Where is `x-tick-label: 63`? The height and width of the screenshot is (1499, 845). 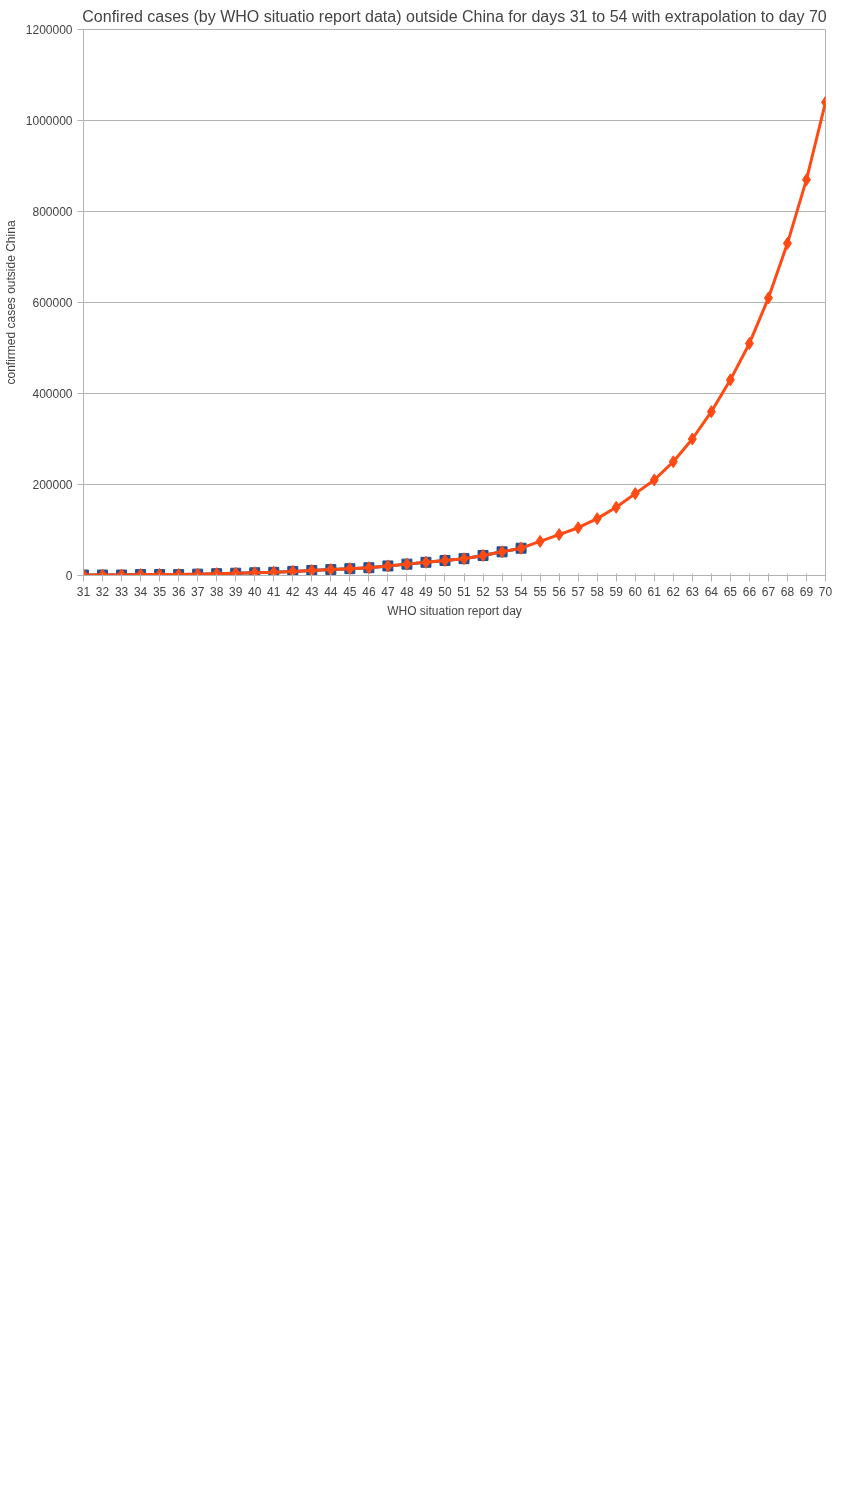
x-tick-label: 63 is located at coordinates (692, 591).